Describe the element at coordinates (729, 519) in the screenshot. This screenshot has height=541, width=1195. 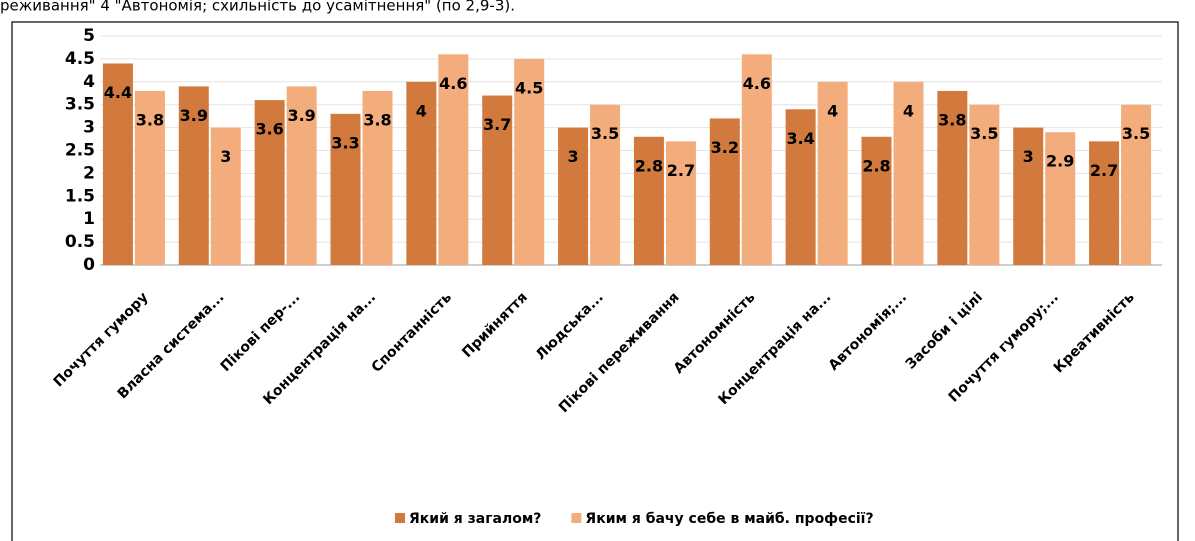
I see `legend-label: Яким я бачу себе в майб. професії?` at that location.